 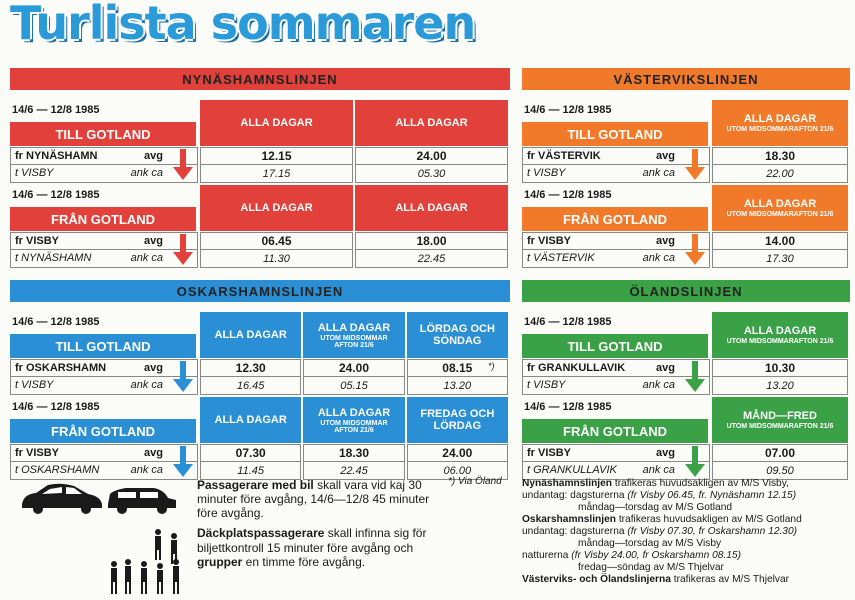 I want to click on departure-row-label: fr GRANKULLAVIK avg, so click(x=616, y=368).